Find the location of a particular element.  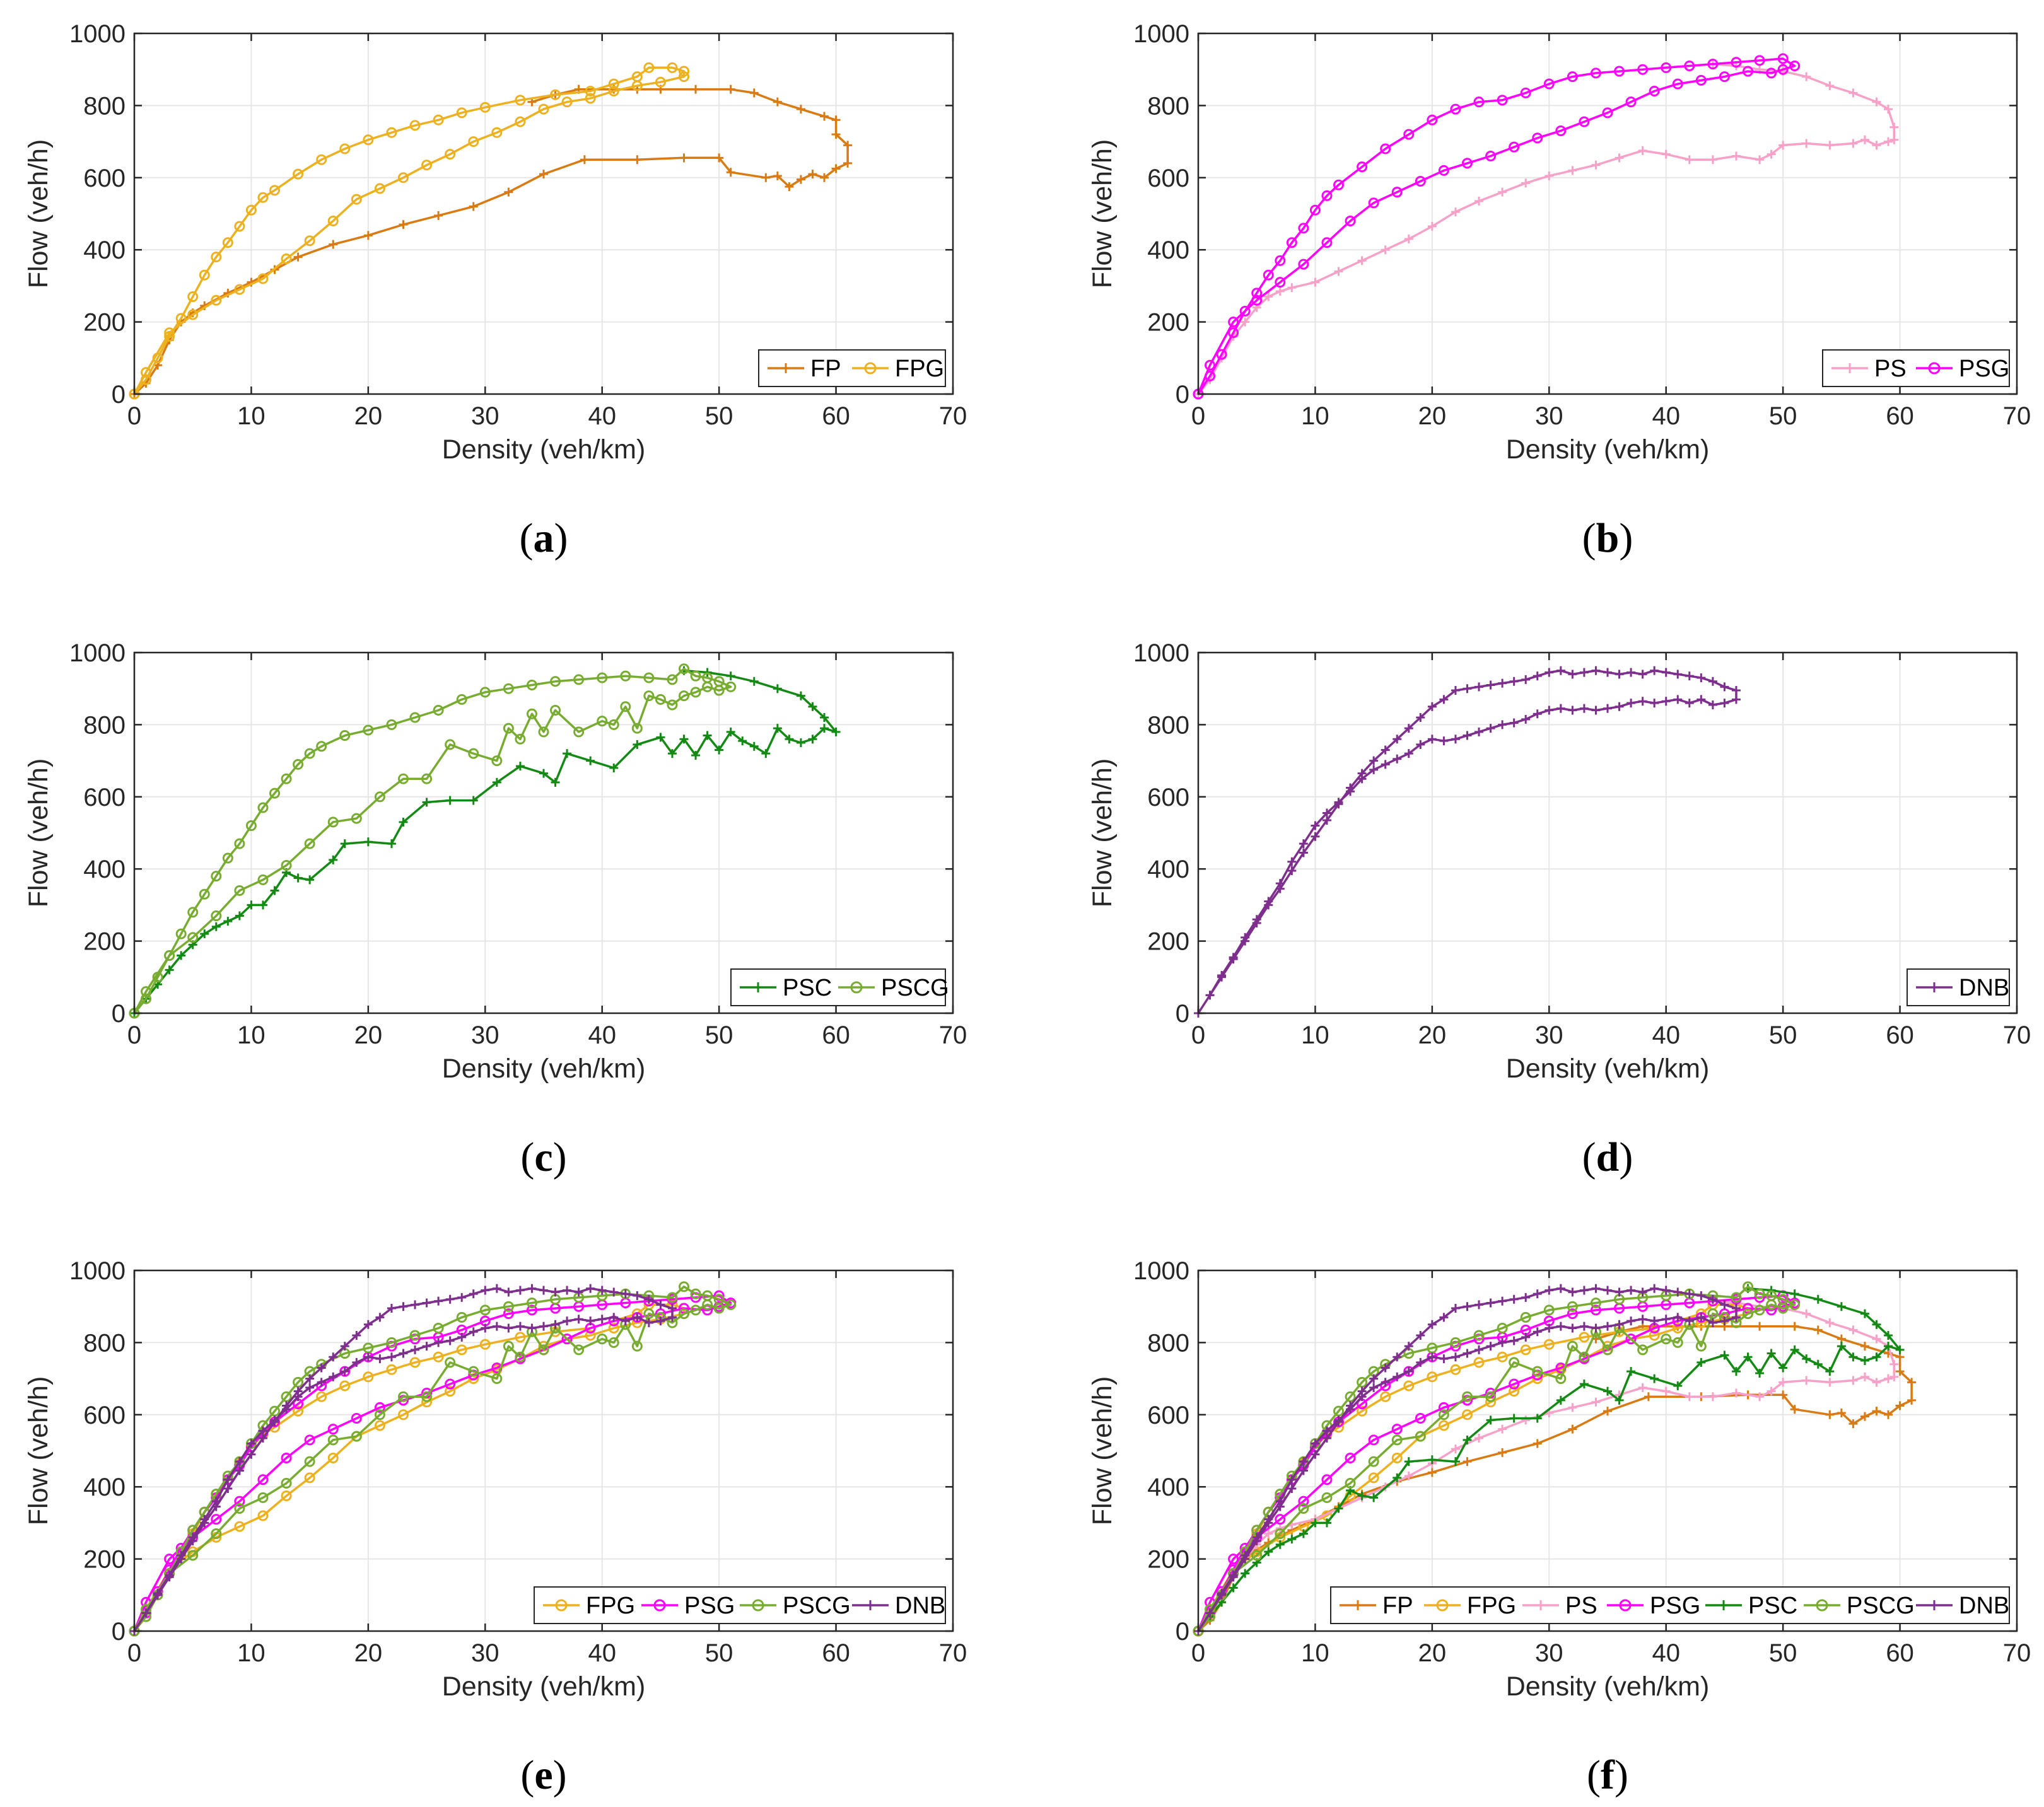

y-axis-title: Flow (veh/h) is located at coordinates (1102, 1451).